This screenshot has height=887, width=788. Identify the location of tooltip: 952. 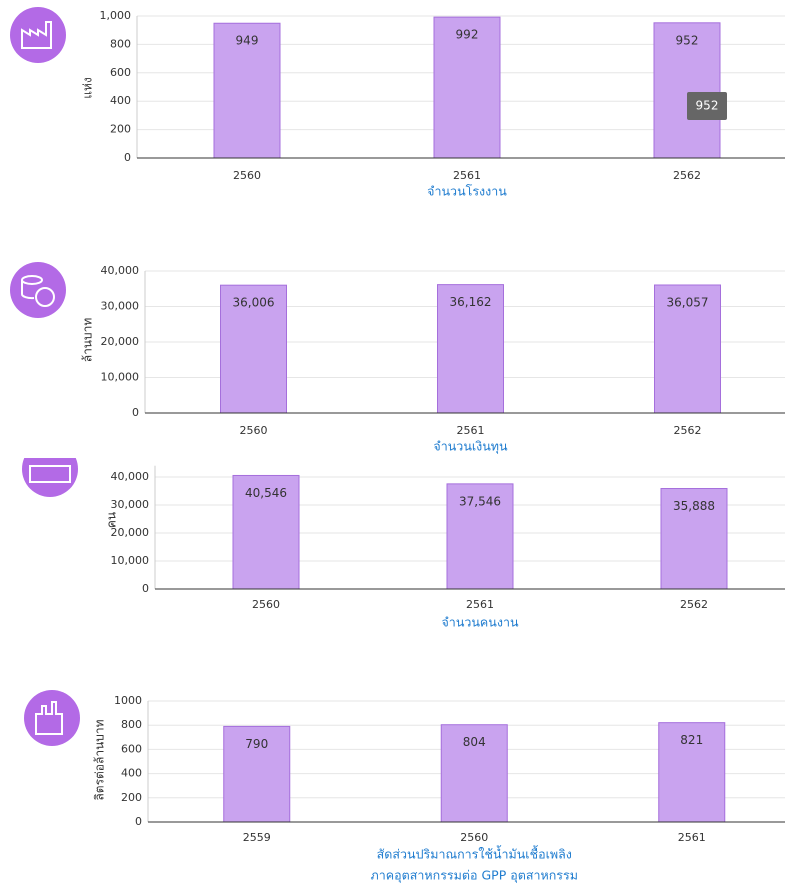
(707, 106).